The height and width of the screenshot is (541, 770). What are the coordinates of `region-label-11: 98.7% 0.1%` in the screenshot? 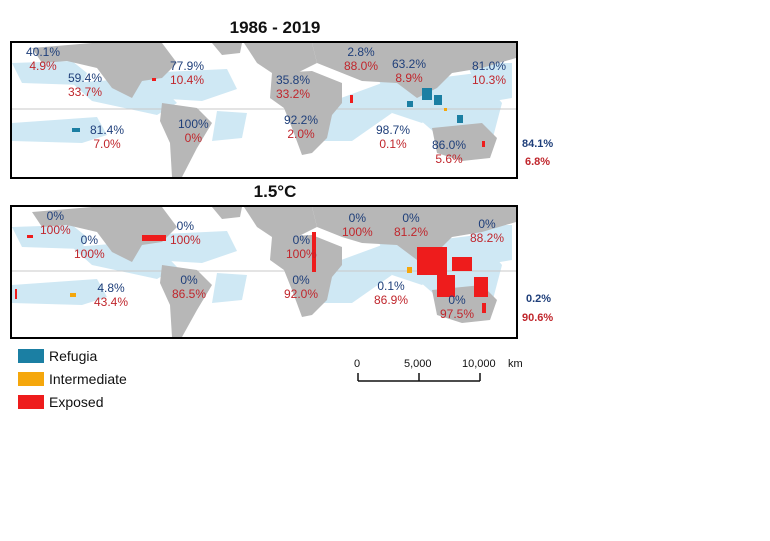 It's located at (393, 137).